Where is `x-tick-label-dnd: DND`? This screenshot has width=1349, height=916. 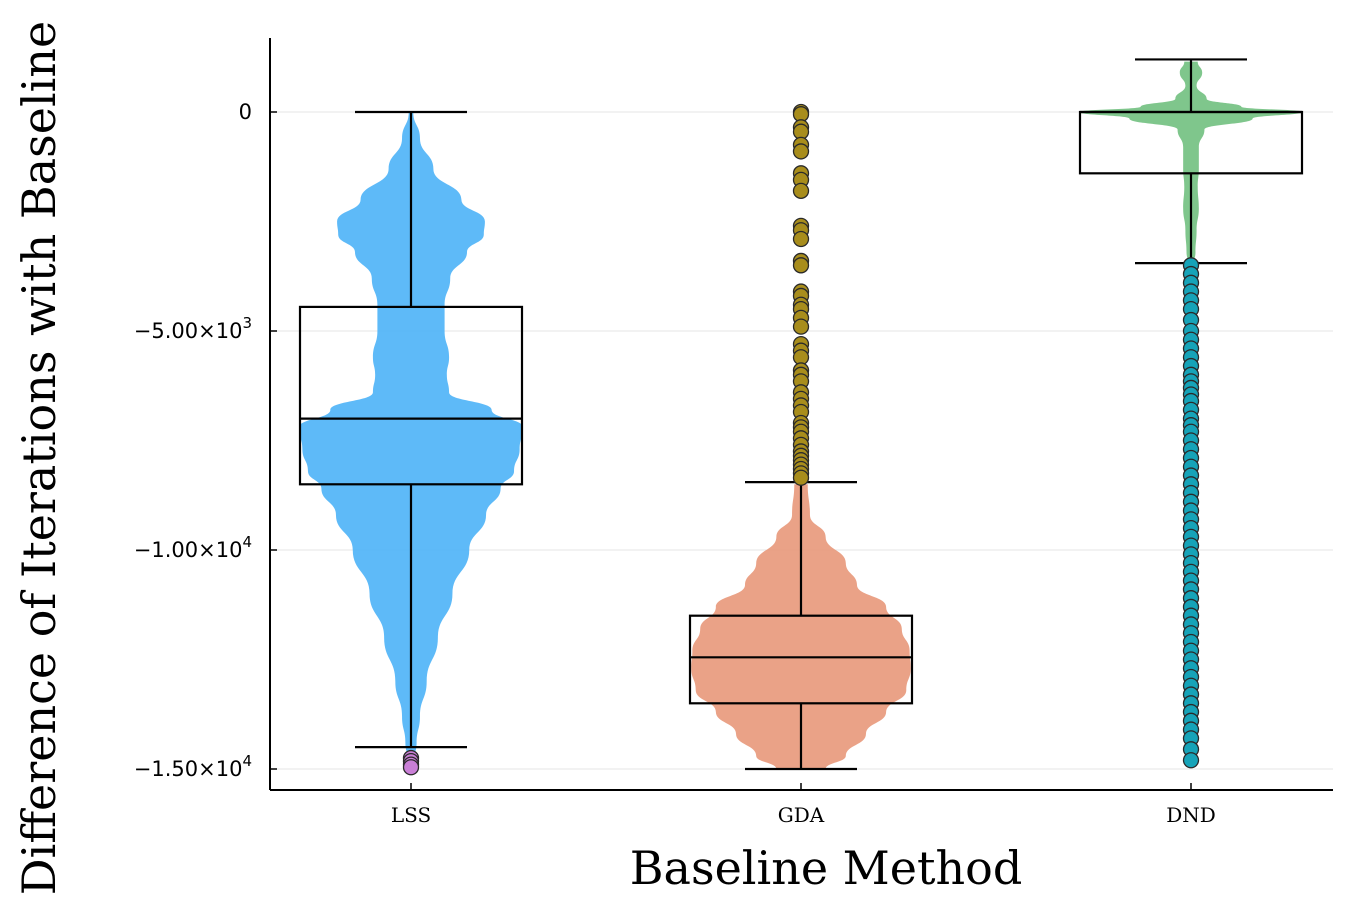 x-tick-label-dnd: DND is located at coordinates (1191, 815).